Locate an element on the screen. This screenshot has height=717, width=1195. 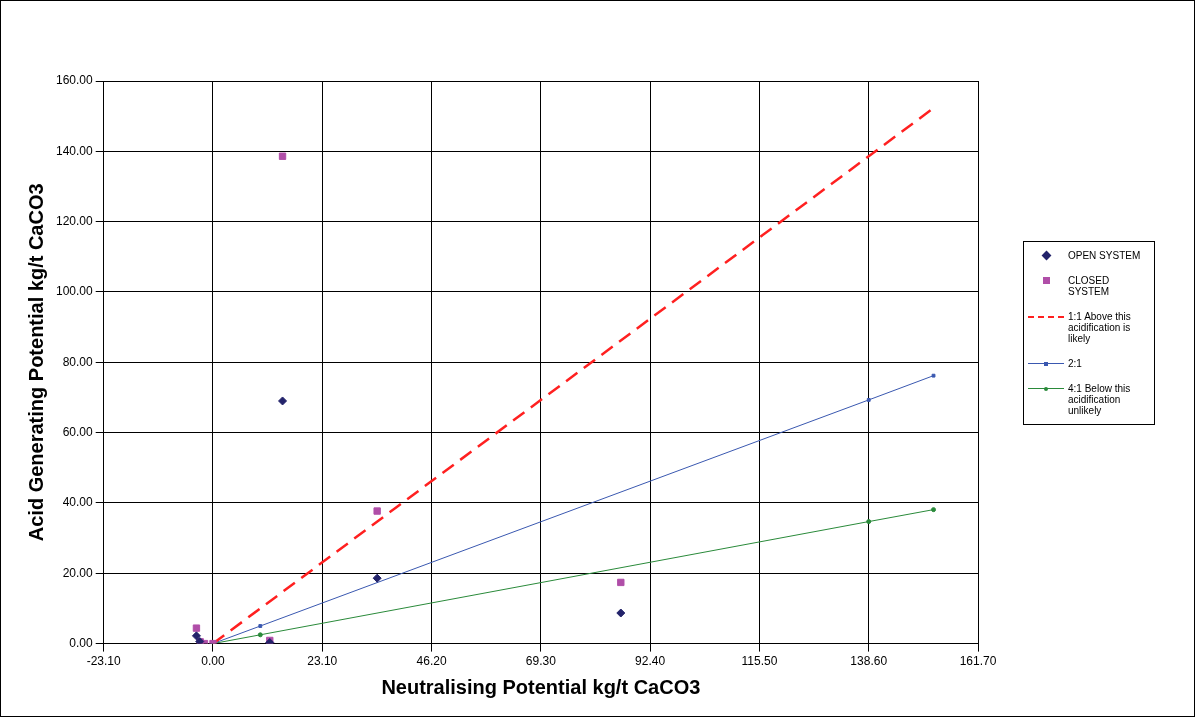
y-tick-label: 120.00 is located at coordinates (75, 220).